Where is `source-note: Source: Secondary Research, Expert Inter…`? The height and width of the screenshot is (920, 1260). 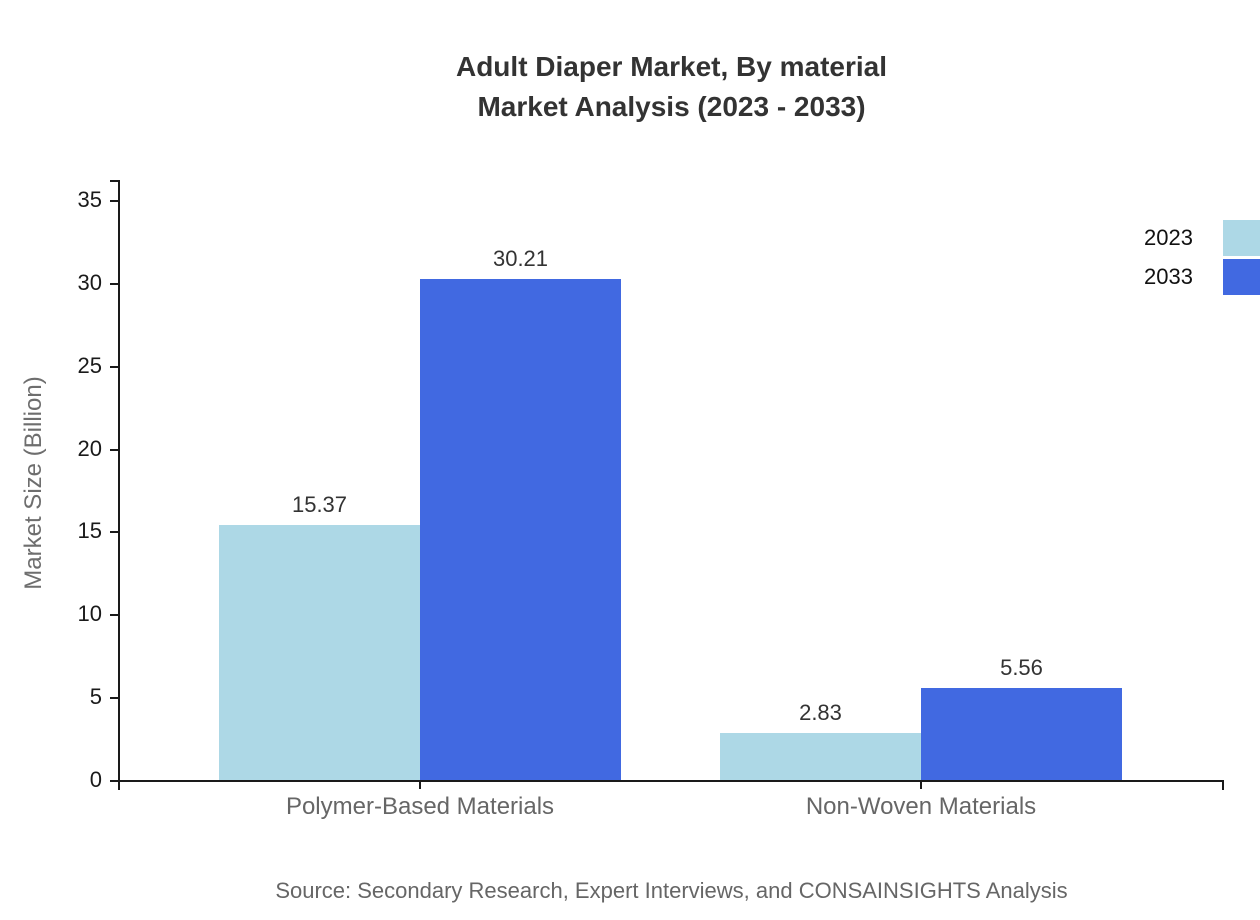 source-note: Source: Secondary Research, Expert Inter… is located at coordinates (671, 890).